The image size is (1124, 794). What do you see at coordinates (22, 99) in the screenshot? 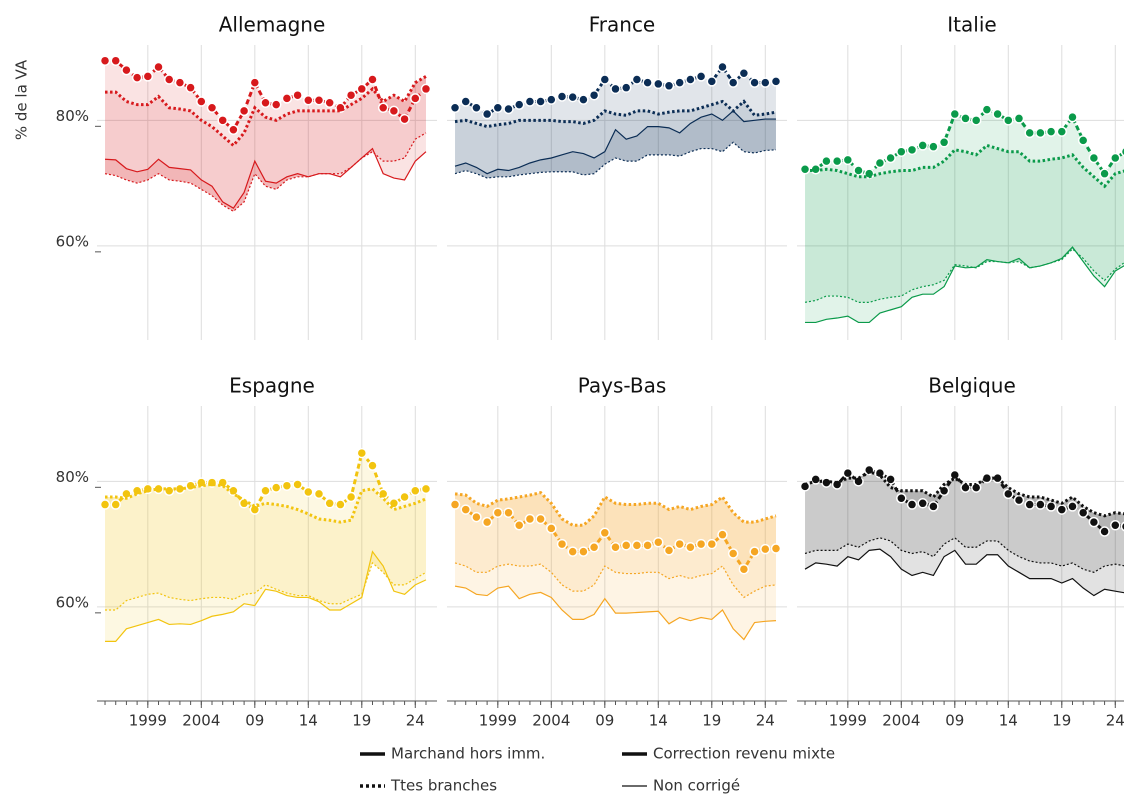
I see `y-axis-label: % de la VA` at bounding box center [22, 99].